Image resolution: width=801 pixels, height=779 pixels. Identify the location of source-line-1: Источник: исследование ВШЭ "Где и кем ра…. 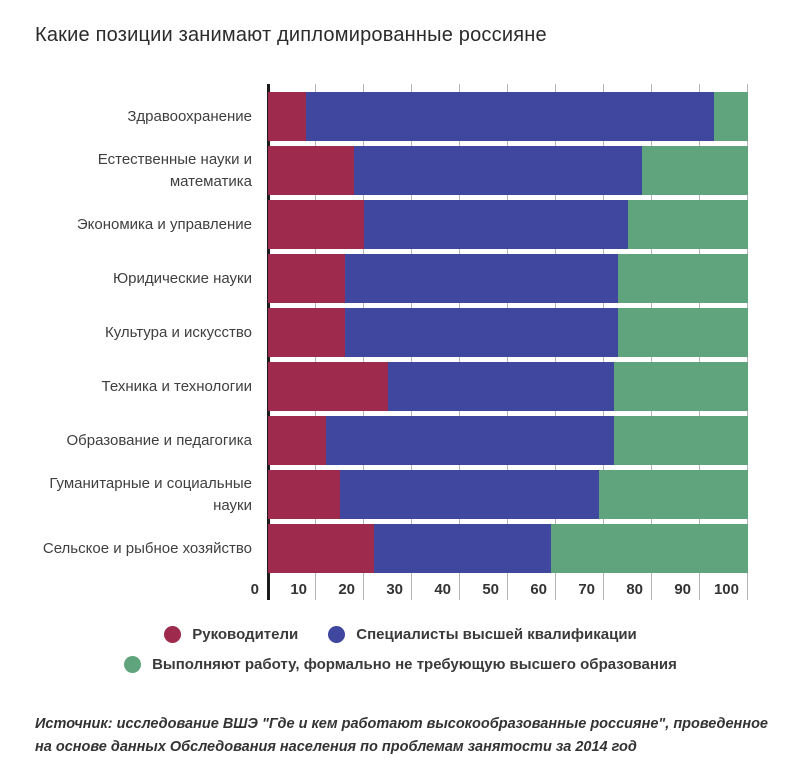
(401, 724).